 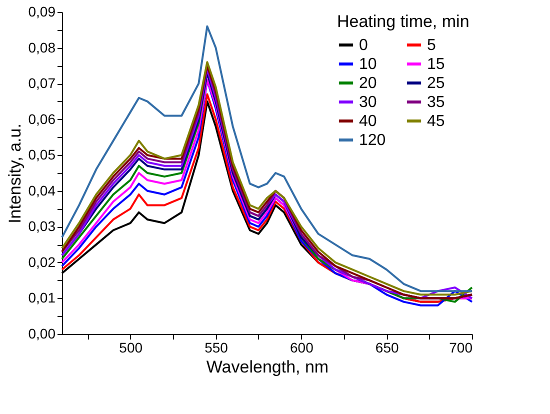 What do you see at coordinates (42, 298) in the screenshot?
I see `y-tick-label: 0,01` at bounding box center [42, 298].